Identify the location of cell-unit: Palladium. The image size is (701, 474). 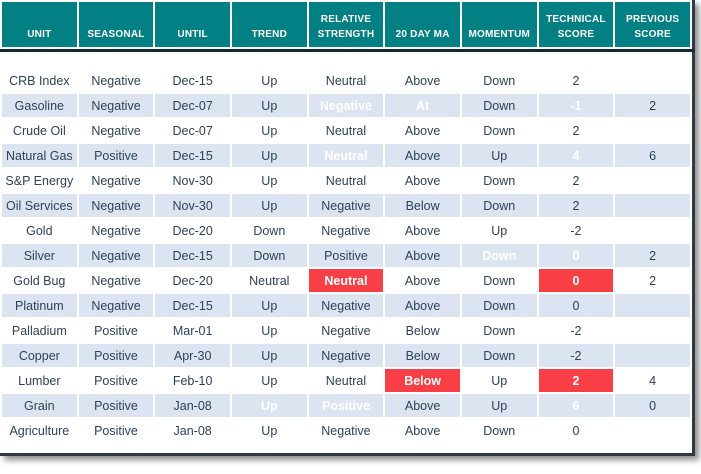
(39, 330).